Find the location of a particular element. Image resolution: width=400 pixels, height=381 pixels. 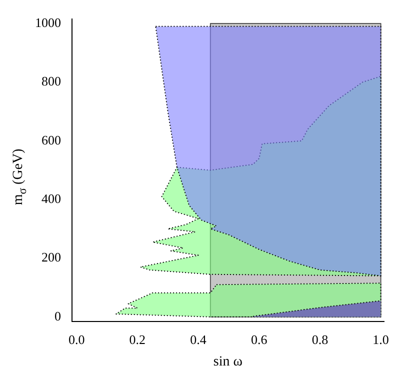

x-tick-label: 0.2 is located at coordinates (137, 339).